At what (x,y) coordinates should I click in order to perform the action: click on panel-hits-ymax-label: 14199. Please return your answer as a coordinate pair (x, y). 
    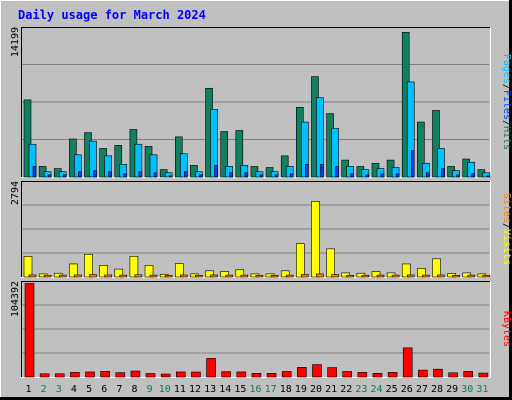
    Looking at the image, I should click on (15, 42).